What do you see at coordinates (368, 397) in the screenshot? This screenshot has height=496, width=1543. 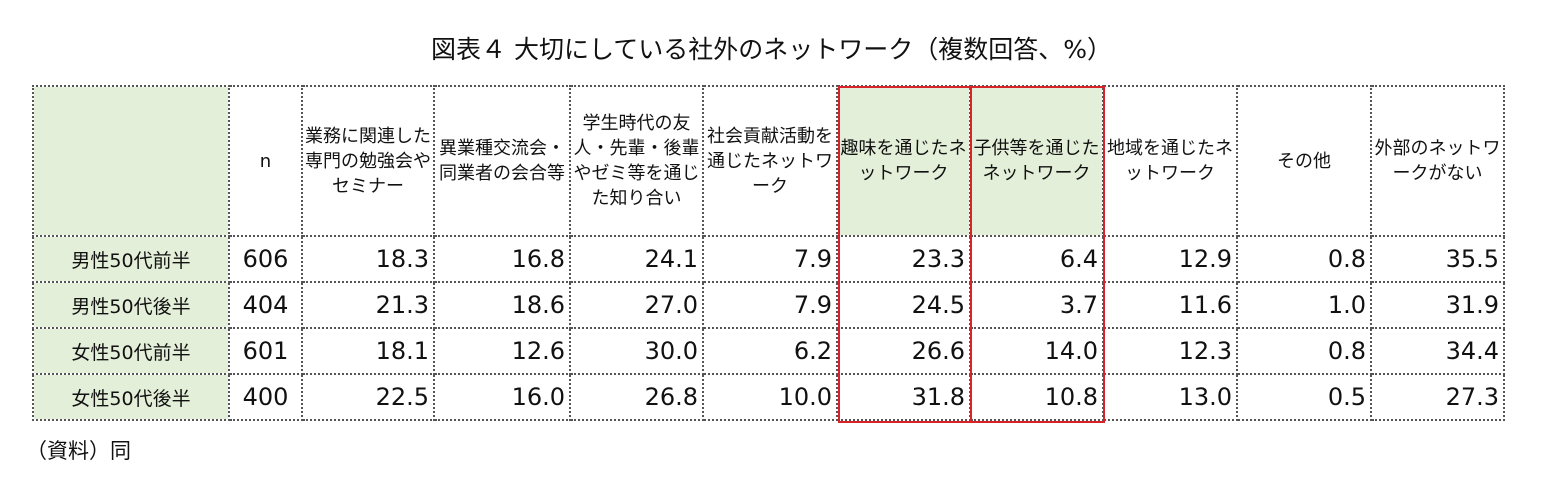 I see `value-cell: 22.5` at bounding box center [368, 397].